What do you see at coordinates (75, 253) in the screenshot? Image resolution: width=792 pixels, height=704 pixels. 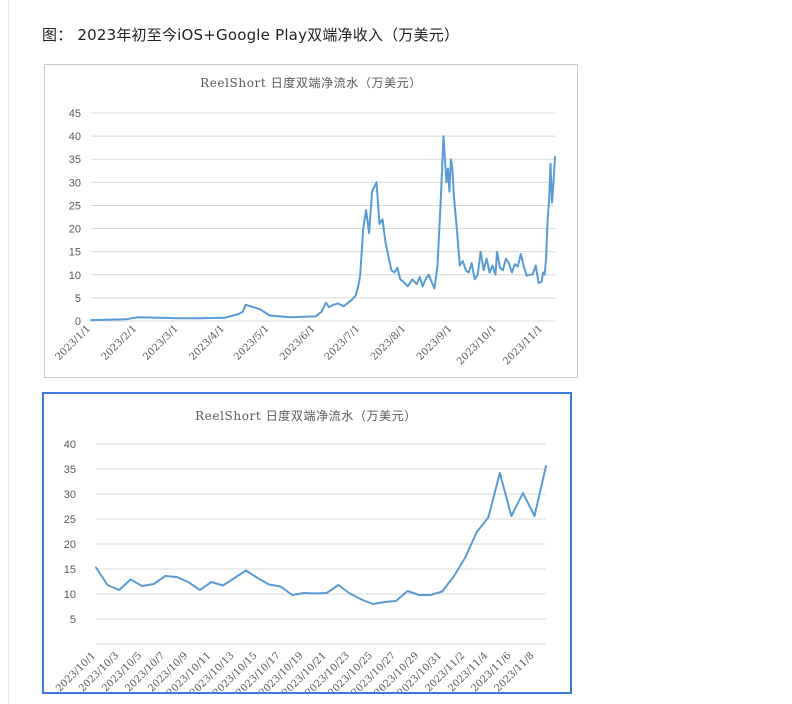 I see `y-tick-label: 15` at bounding box center [75, 253].